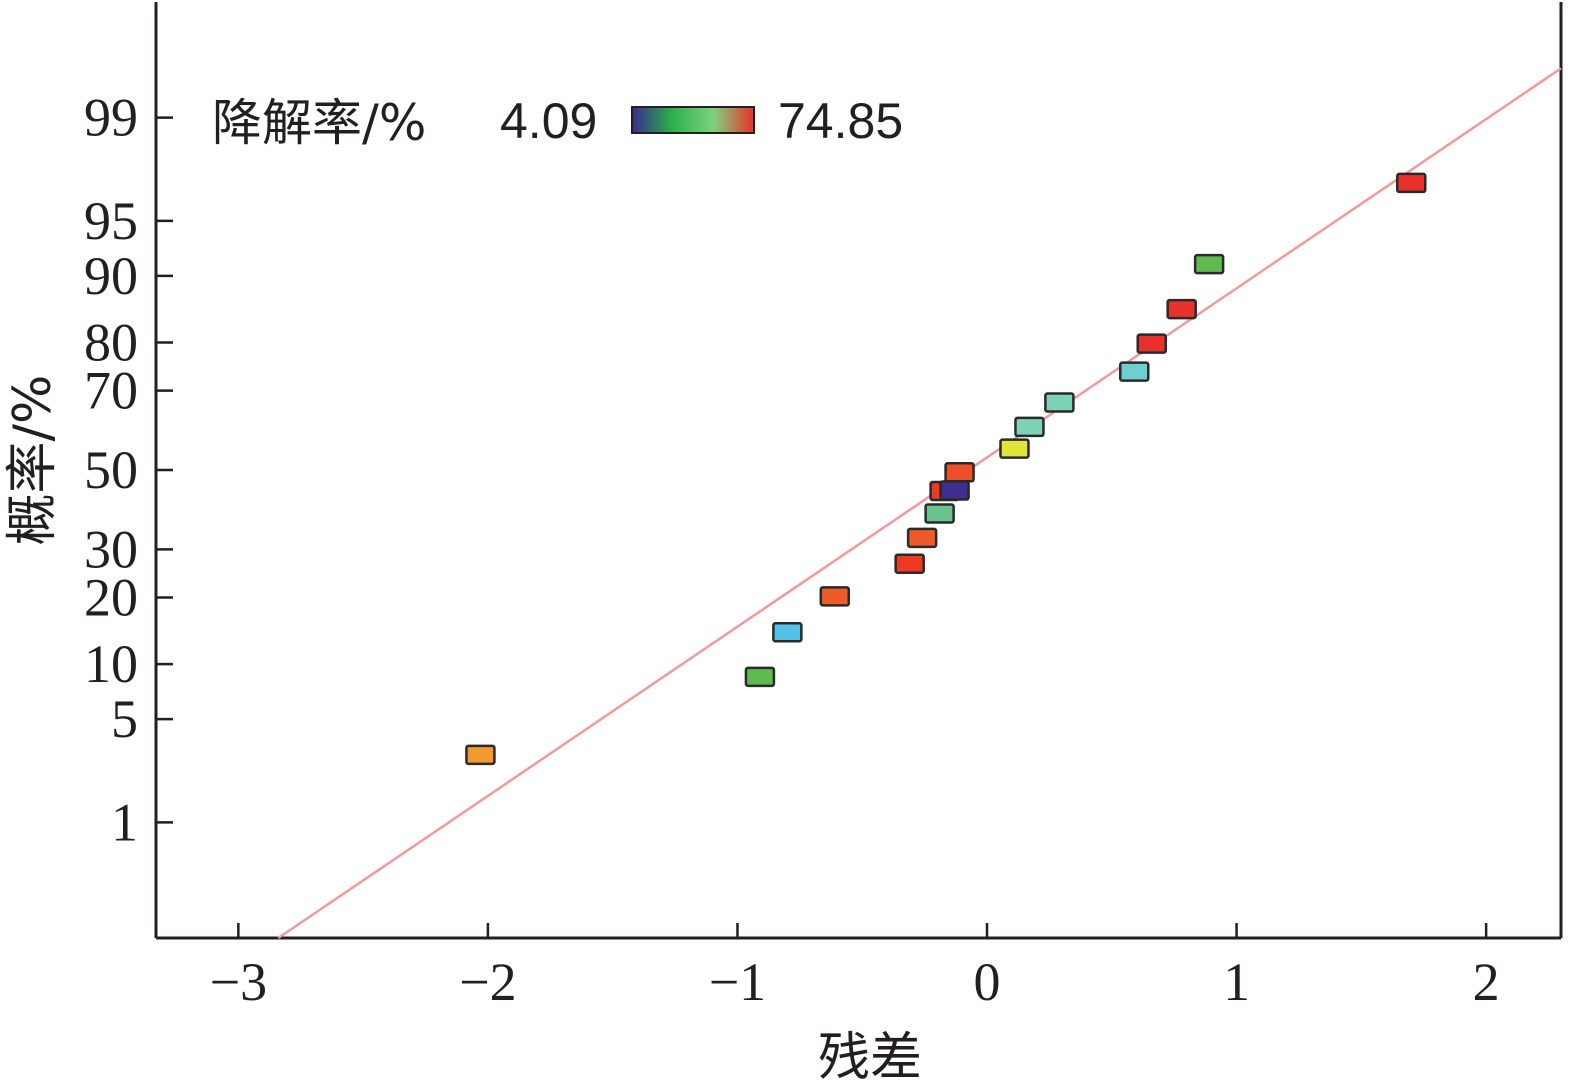 Image resolution: width=1576 pixels, height=1088 pixels. I want to click on y-tick-label: 99, so click(111, 118).